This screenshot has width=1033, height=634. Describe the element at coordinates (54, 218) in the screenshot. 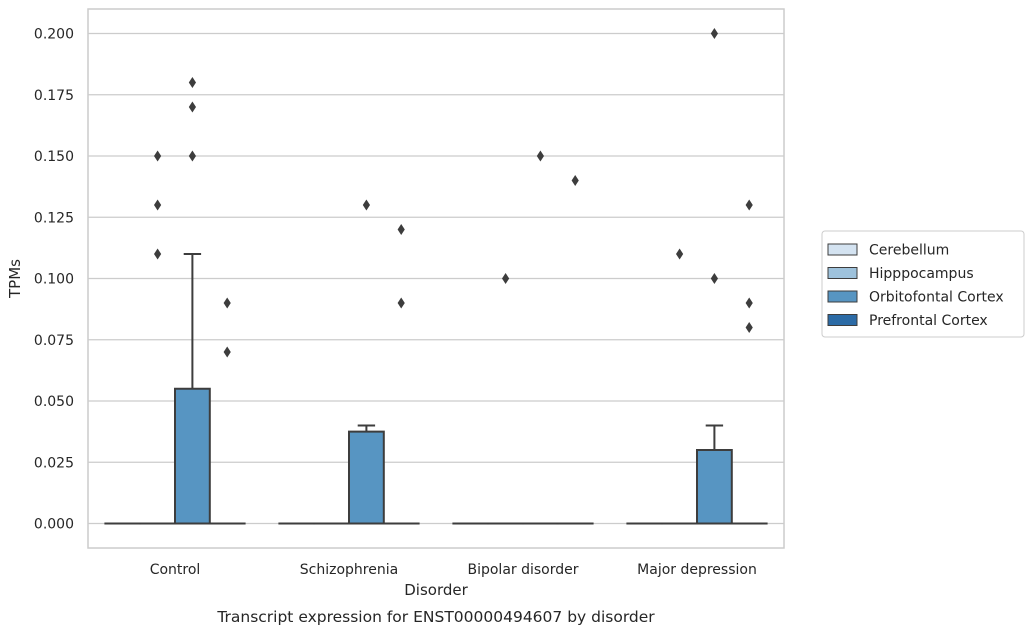

I see `y-tick-label: 0.125` at that location.